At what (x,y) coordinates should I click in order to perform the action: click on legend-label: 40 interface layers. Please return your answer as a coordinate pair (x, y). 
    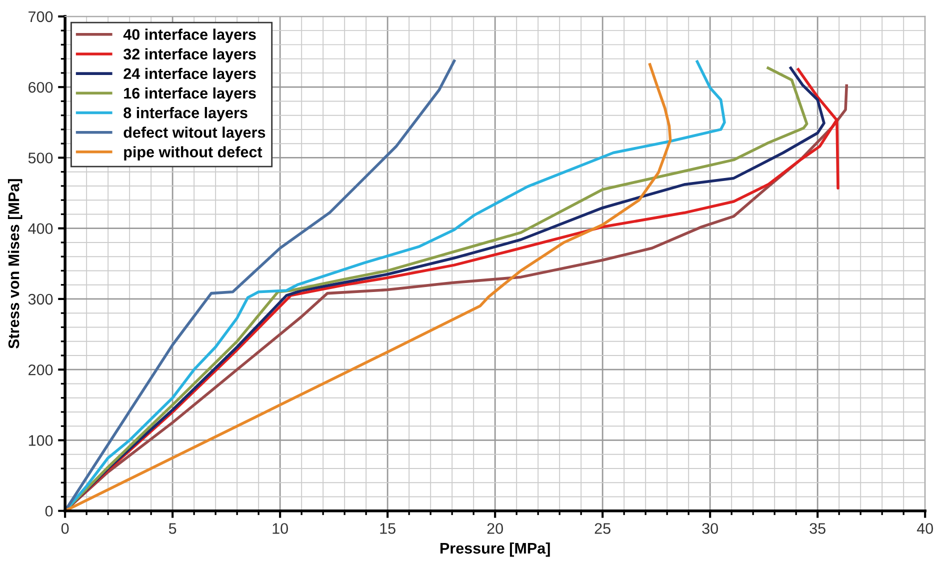
    Looking at the image, I should click on (189, 35).